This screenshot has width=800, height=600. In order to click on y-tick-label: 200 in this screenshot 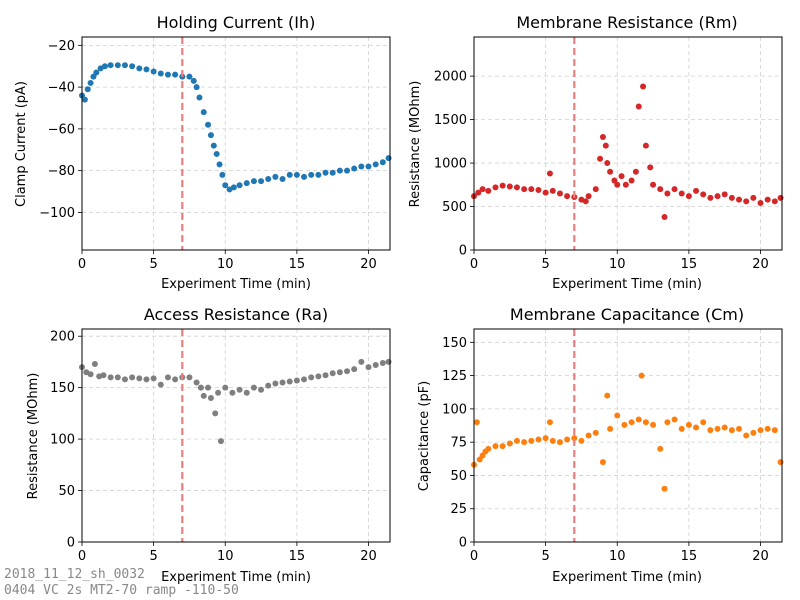, I will do `click(62, 337)`.